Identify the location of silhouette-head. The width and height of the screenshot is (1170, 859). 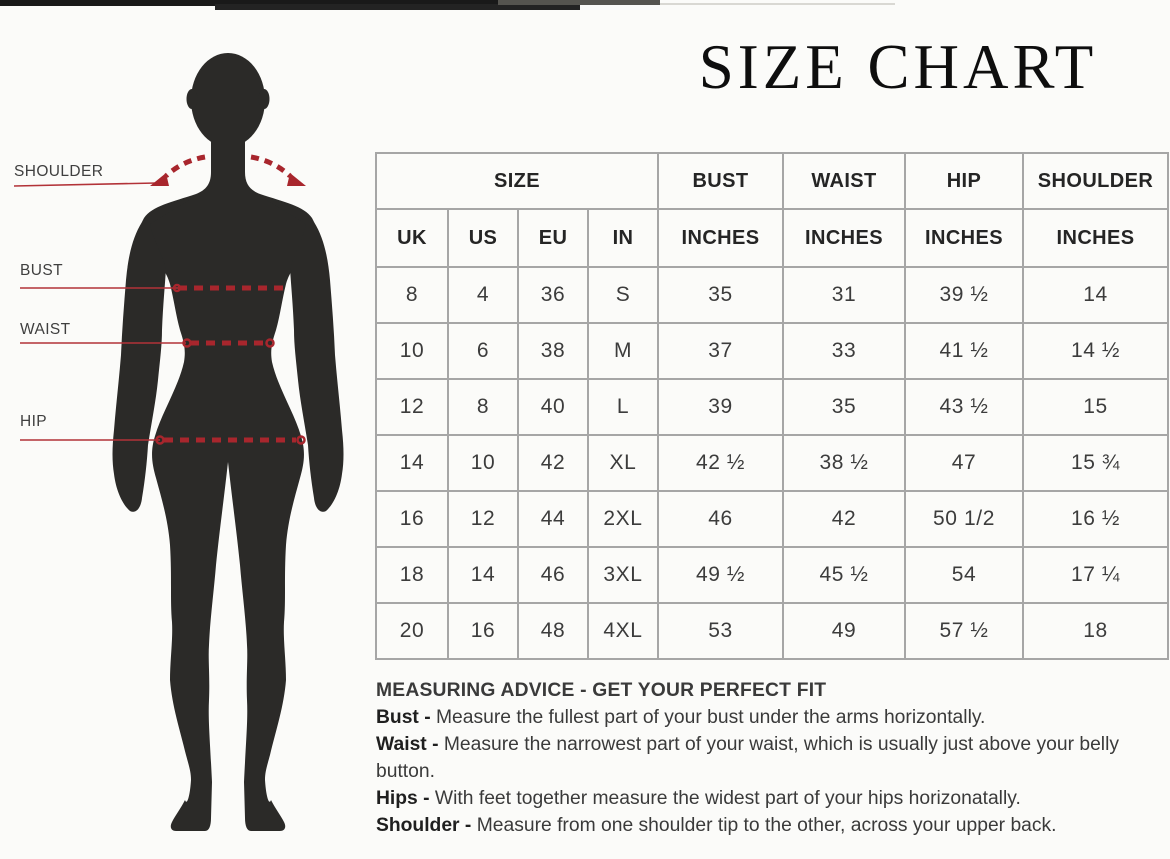
(228, 100).